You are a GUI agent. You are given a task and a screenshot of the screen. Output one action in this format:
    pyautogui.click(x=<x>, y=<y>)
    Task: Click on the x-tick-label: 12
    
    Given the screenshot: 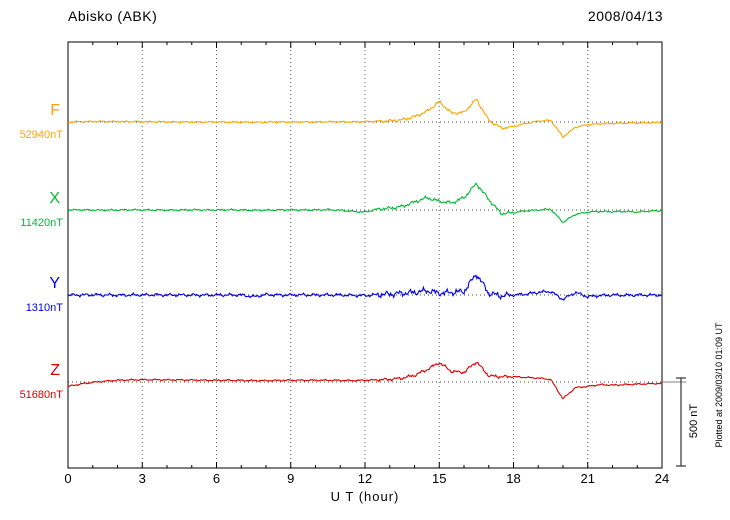 What is the action you would take?
    pyautogui.click(x=365, y=478)
    